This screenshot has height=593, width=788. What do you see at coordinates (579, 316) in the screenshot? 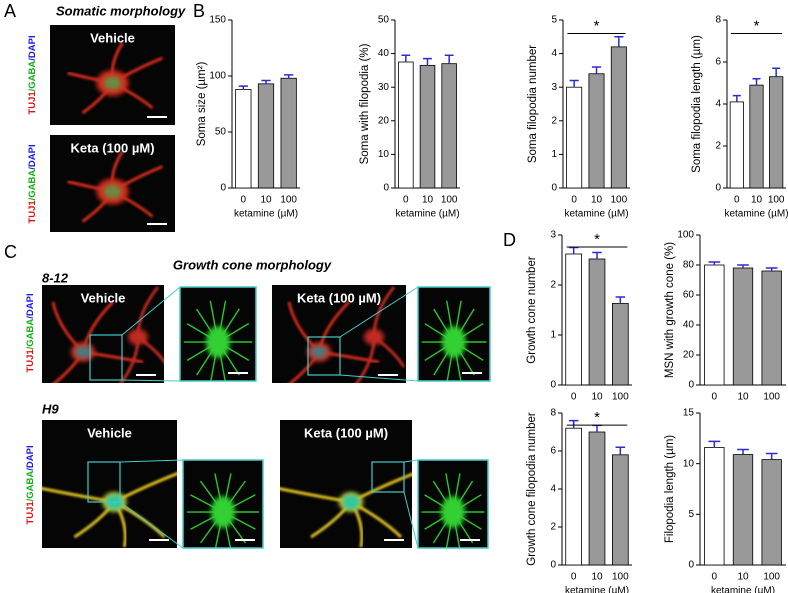
I see `chart: 0 1 2 3 Growth cone number 0 10 100 *` at bounding box center [579, 316].